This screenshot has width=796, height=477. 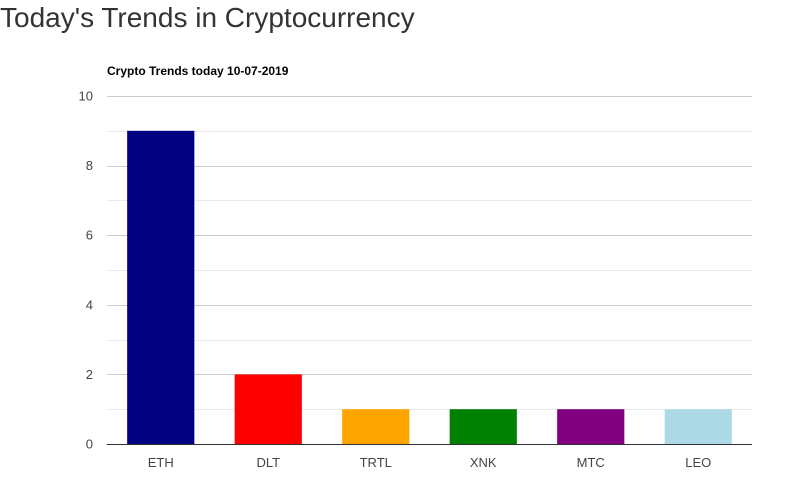 I want to click on chart-title: Crypto Trends today 10-07-2019, so click(x=198, y=71).